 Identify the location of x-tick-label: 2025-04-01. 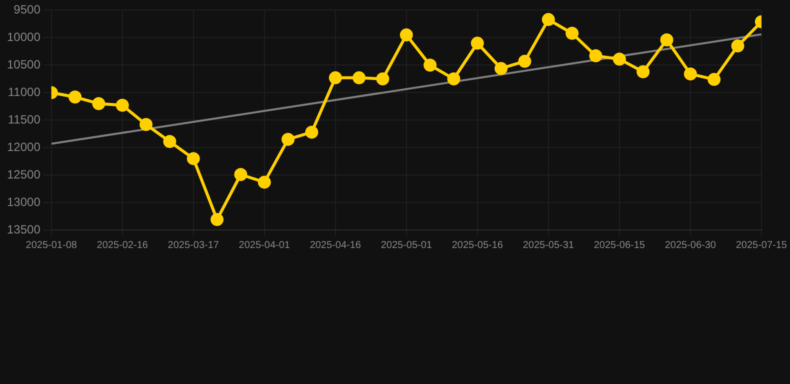
(264, 245).